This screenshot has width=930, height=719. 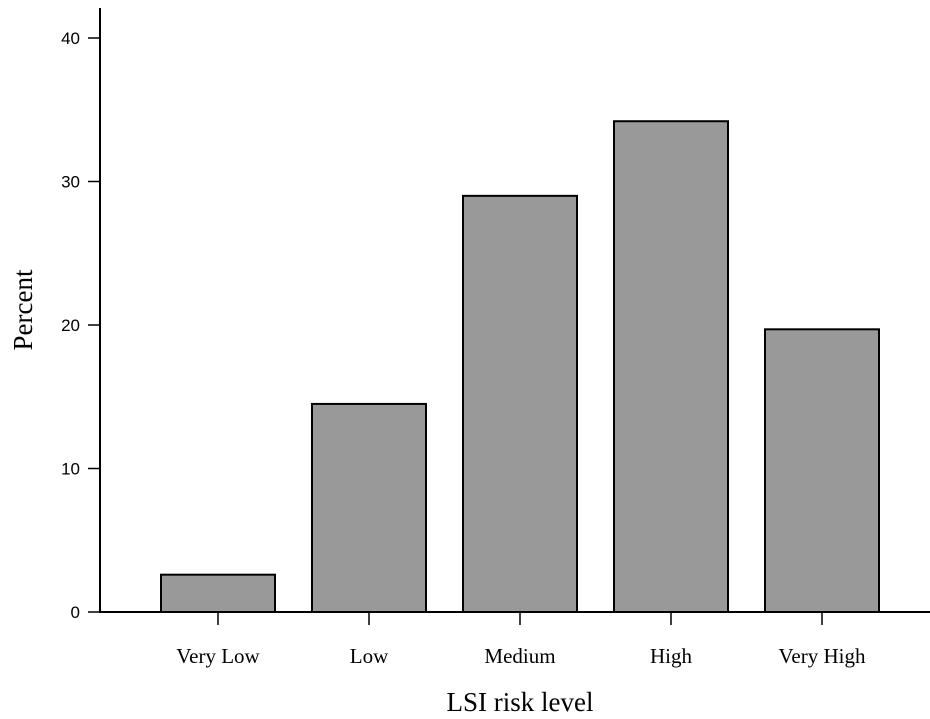 I want to click on y-axis-title: Percent, so click(x=23, y=309).